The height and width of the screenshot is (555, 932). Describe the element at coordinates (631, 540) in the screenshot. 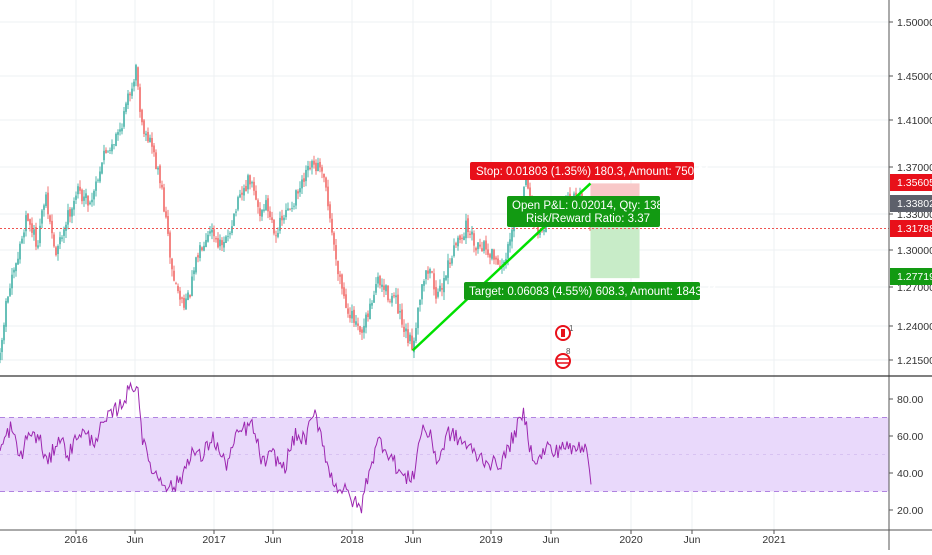

I see `time-tick-label: 2020` at that location.